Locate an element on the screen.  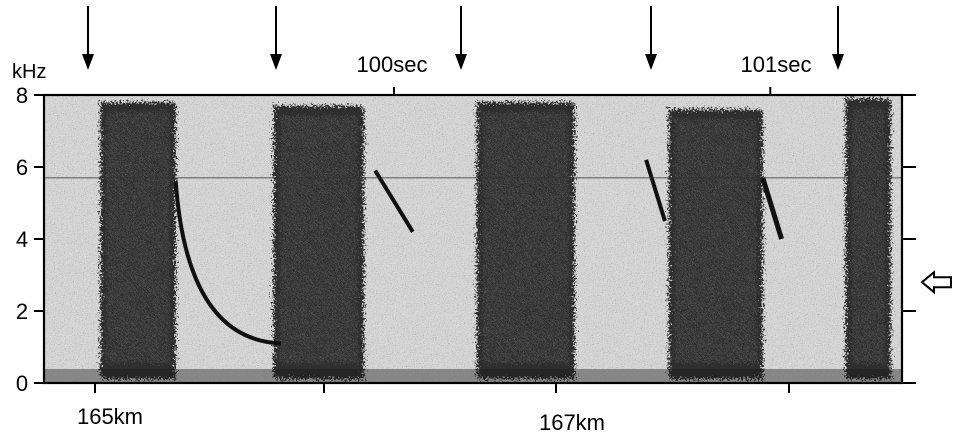
distance-tick-label-165: 165km is located at coordinates (110, 416).